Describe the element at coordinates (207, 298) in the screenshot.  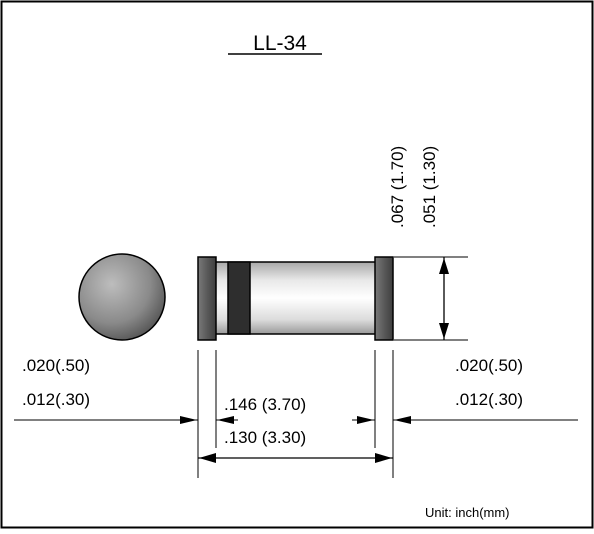
I see `left-end-cap` at that location.